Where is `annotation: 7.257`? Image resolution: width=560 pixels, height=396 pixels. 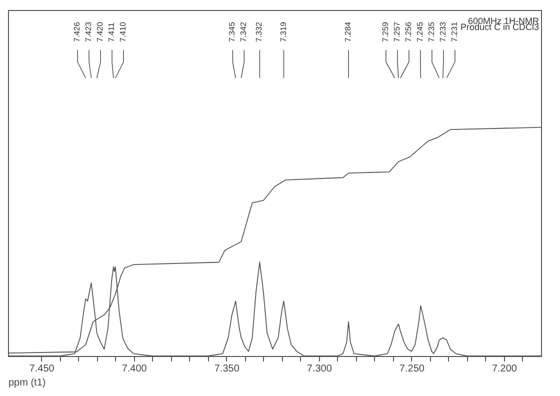 annotation: 7.257 is located at coordinates (397, 31).